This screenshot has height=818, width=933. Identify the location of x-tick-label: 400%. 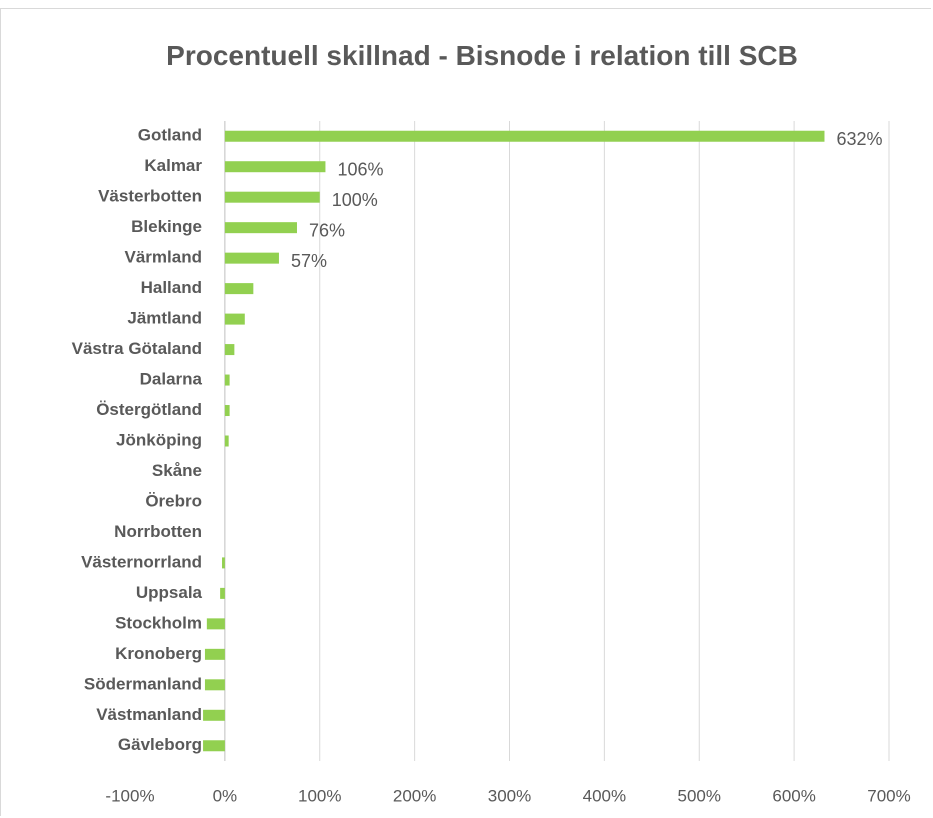
(604, 795).